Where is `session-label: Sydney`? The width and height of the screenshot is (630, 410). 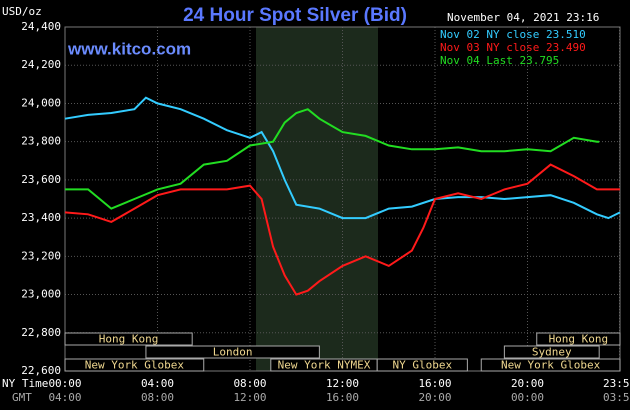
session-label: Sydney is located at coordinates (552, 352).